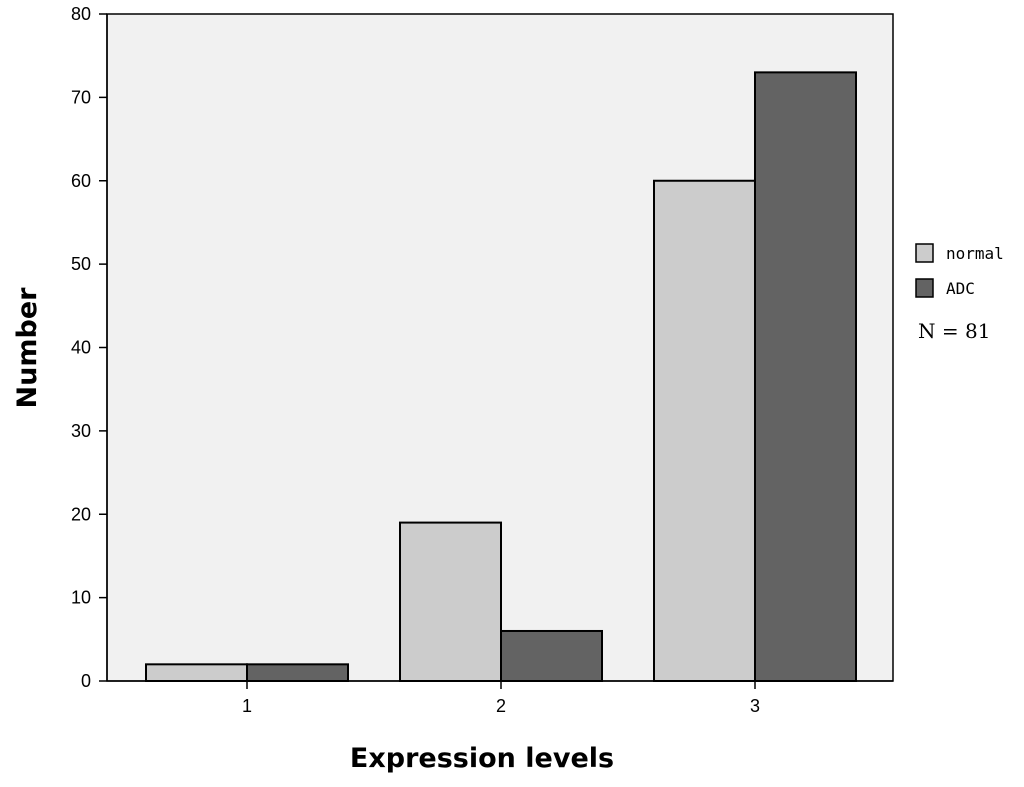 This screenshot has width=1024, height=787. Describe the element at coordinates (81, 97) in the screenshot. I see `y-tick-label: 70` at that location.